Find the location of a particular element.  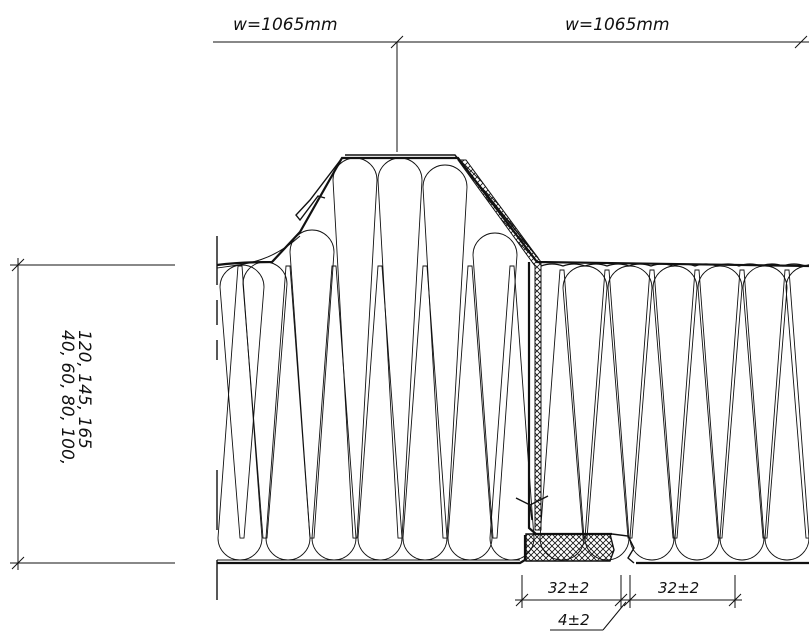

thickness-tick-top is located at coordinates (18, 265).